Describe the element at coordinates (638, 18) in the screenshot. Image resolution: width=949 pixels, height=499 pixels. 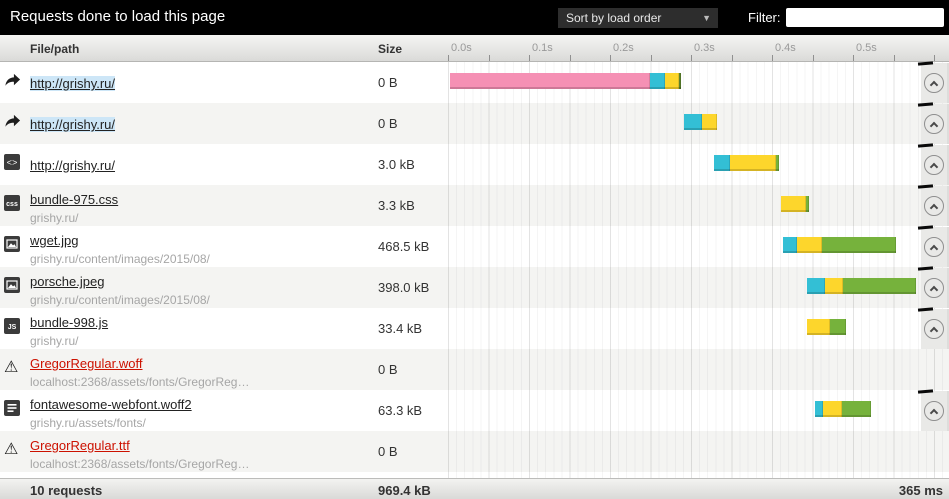
I see `sort-dropdown: Sort by load order ▼` at that location.